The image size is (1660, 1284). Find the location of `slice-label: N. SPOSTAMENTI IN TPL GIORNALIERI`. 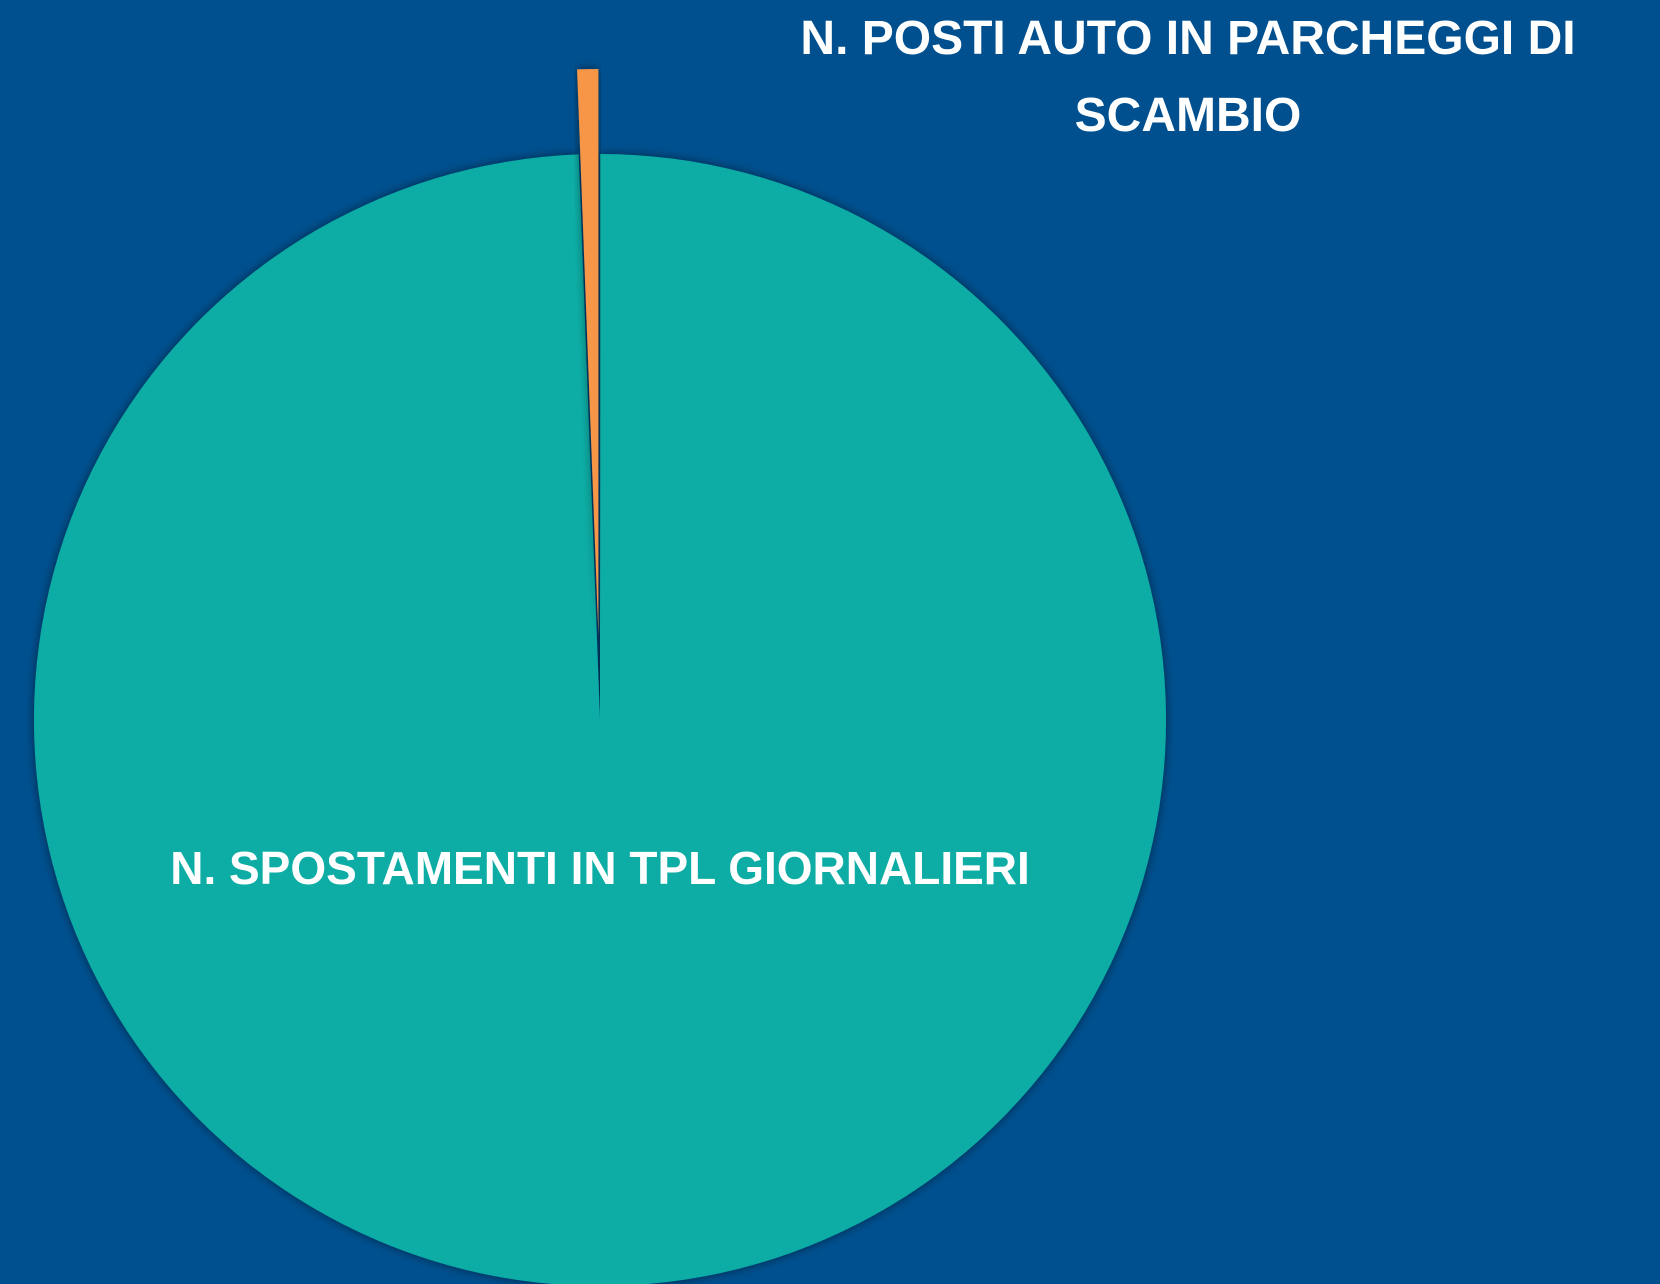

slice-label: N. SPOSTAMENTI IN TPL GIORNALIERI is located at coordinates (600, 868).